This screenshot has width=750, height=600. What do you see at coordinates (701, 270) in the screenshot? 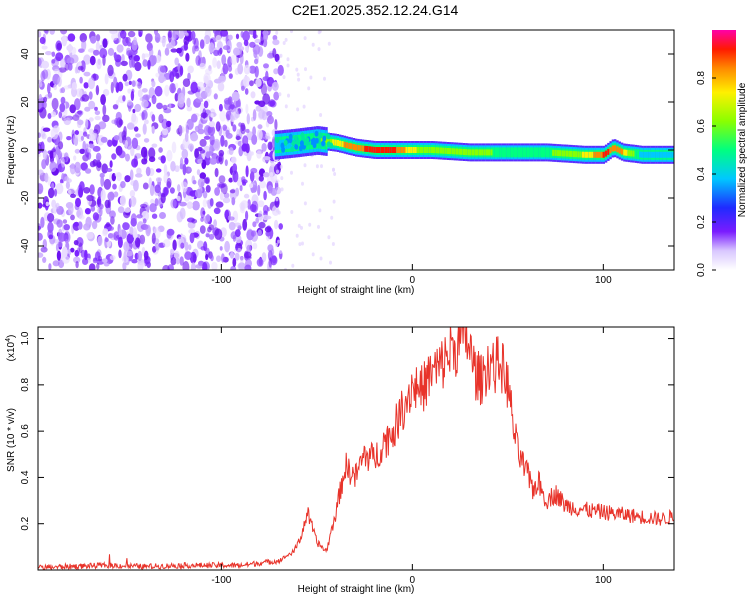
I see `colorbar-tick-label: 0.0` at bounding box center [701, 270].